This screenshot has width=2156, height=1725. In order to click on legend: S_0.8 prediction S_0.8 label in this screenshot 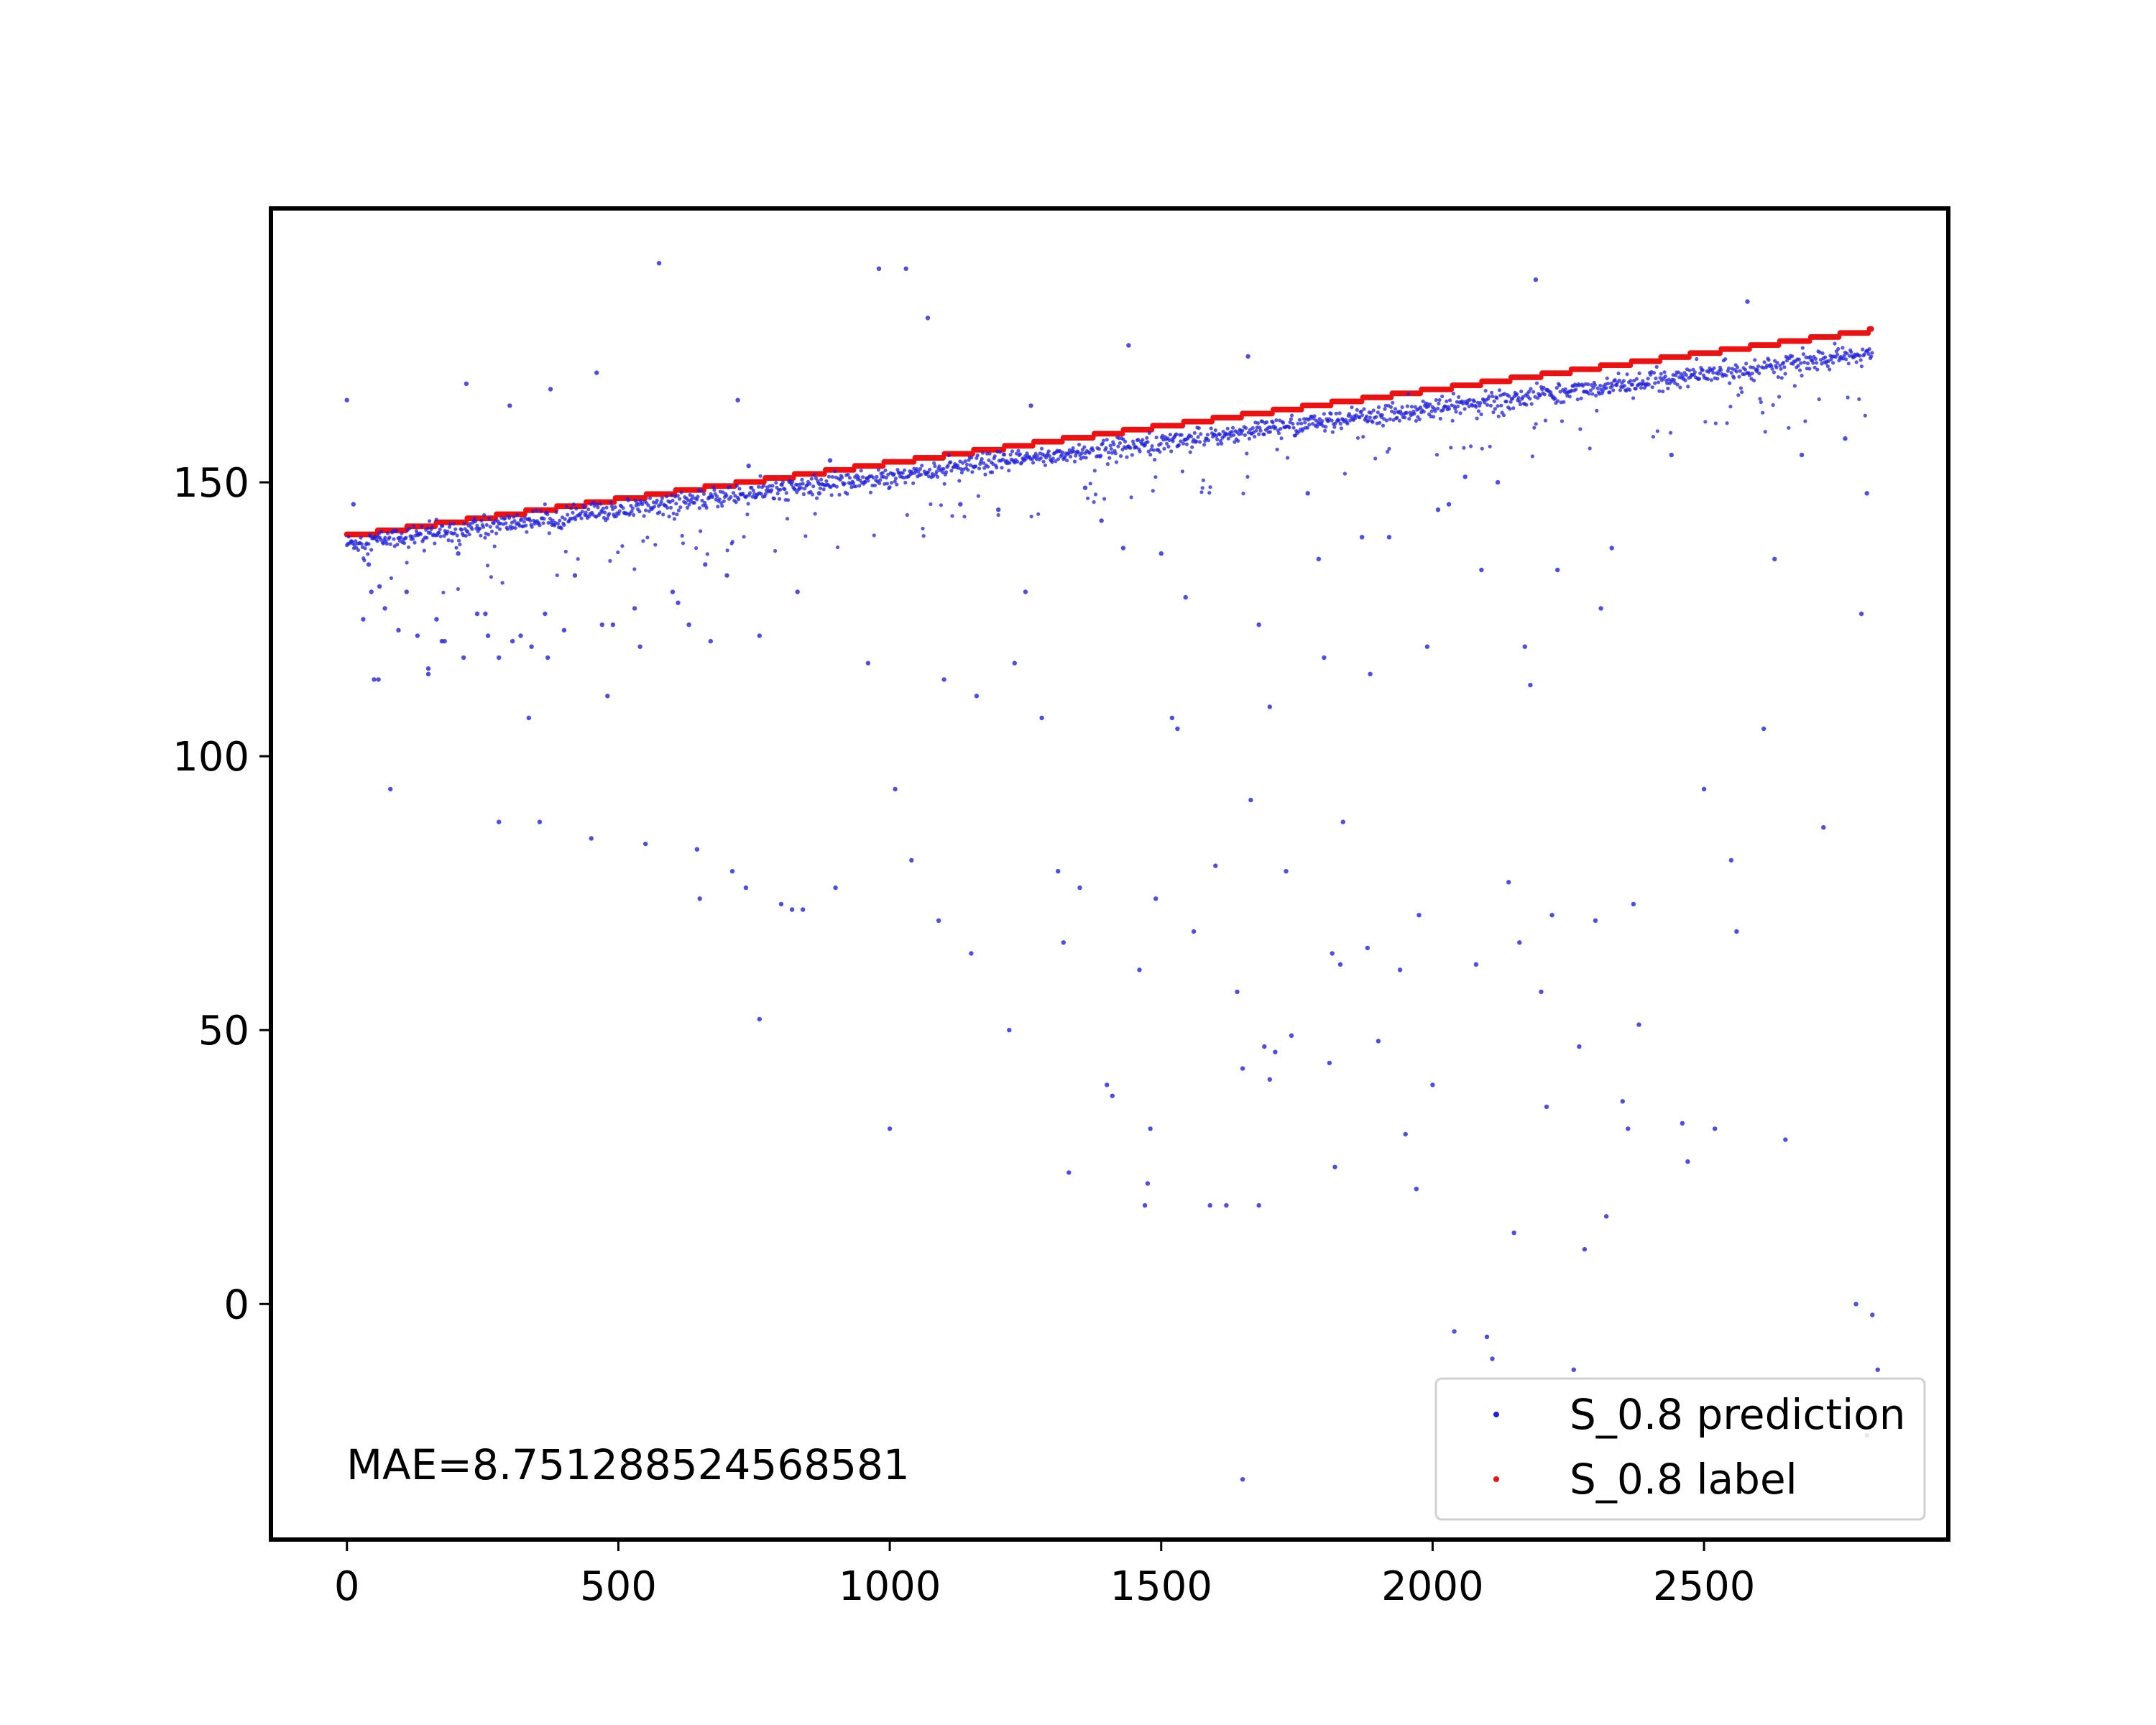, I will do `click(1680, 1449)`.